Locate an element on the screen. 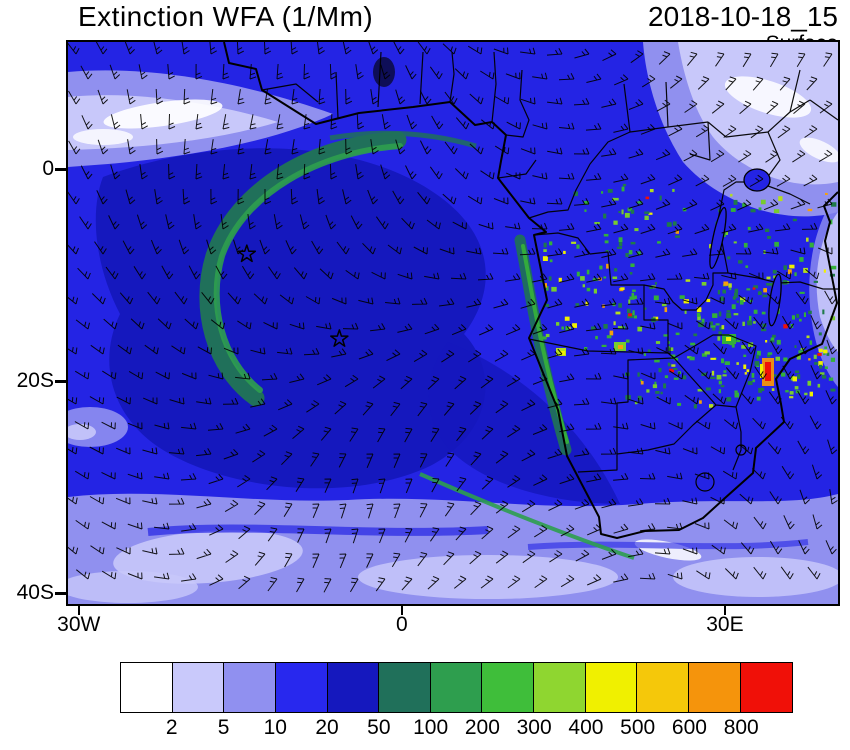  colorbar-tick-label: 50 is located at coordinates (379, 727).